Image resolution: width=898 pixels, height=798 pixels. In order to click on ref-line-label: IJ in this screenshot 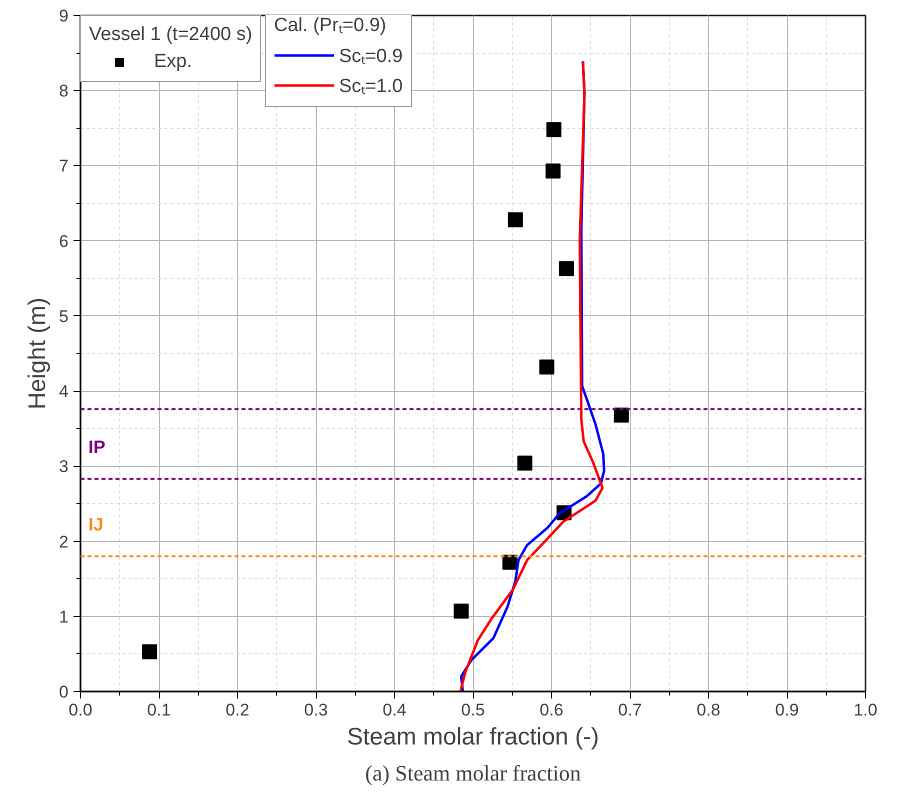, I will do `click(96, 524)`.